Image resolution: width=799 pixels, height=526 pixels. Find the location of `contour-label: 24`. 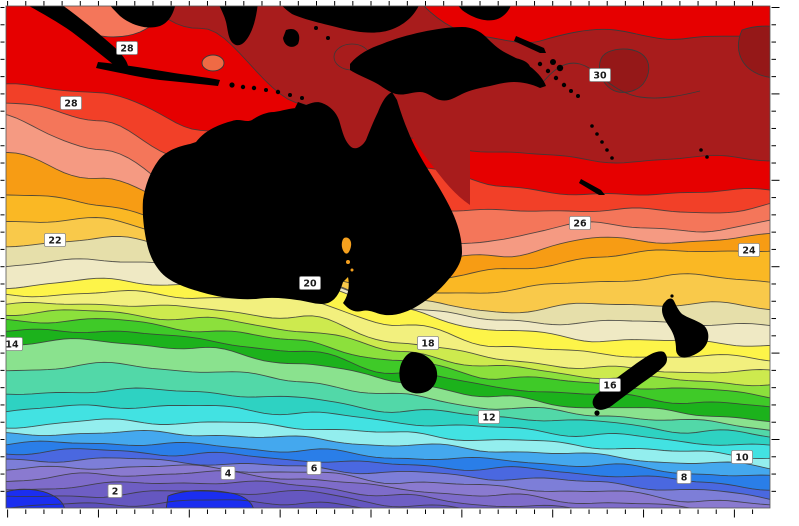

contour-label: 24 is located at coordinates (749, 250).